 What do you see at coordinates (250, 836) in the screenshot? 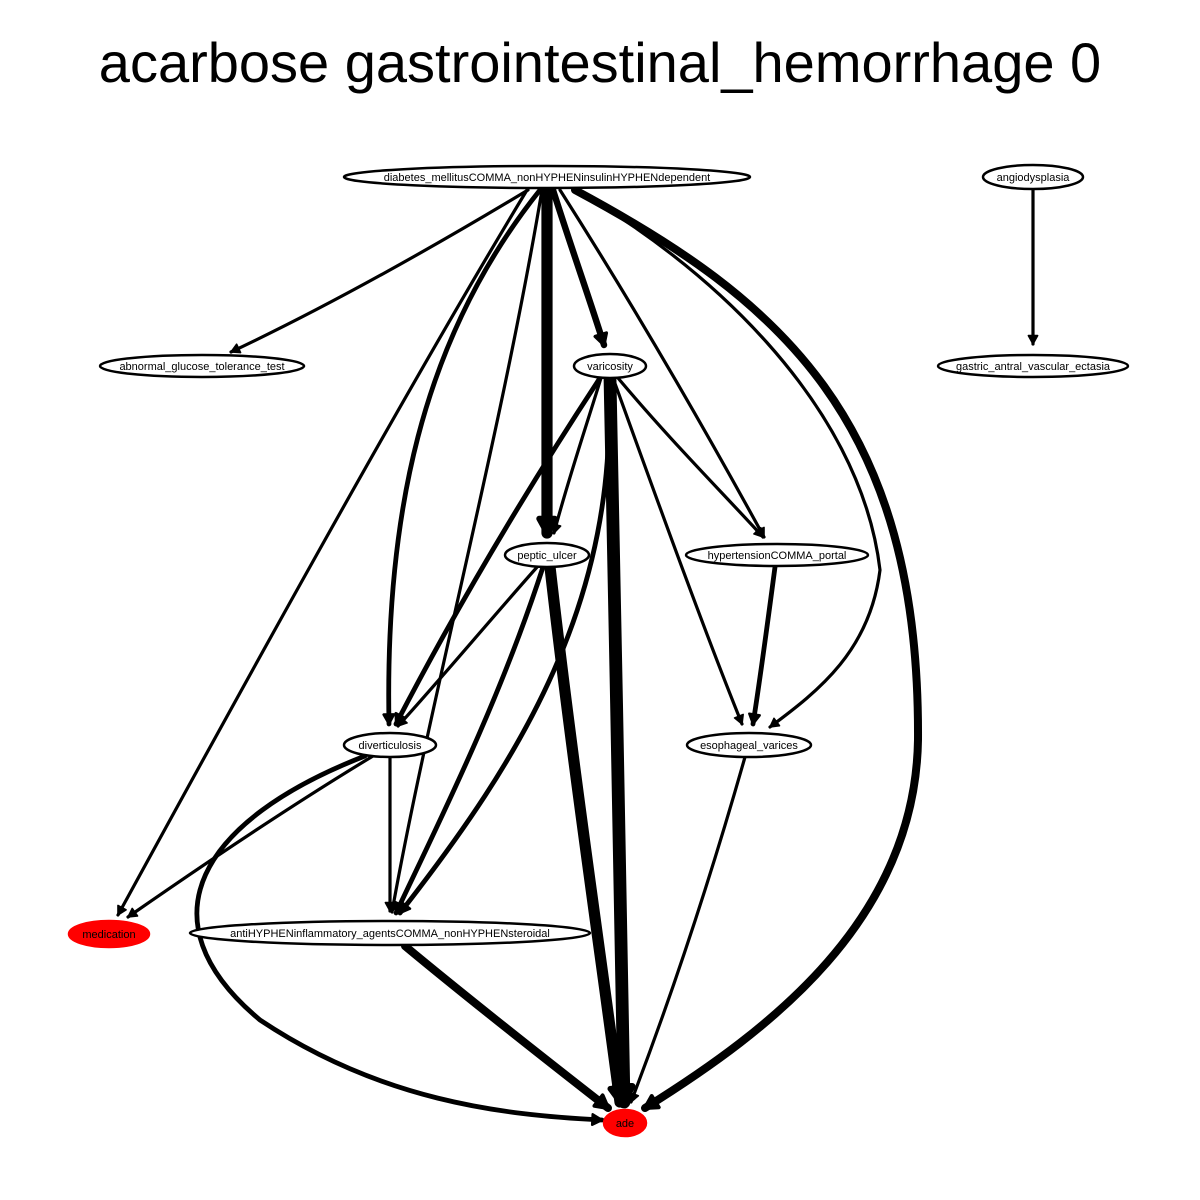
I see `edge-diverticulosis-to-medication` at bounding box center [250, 836].